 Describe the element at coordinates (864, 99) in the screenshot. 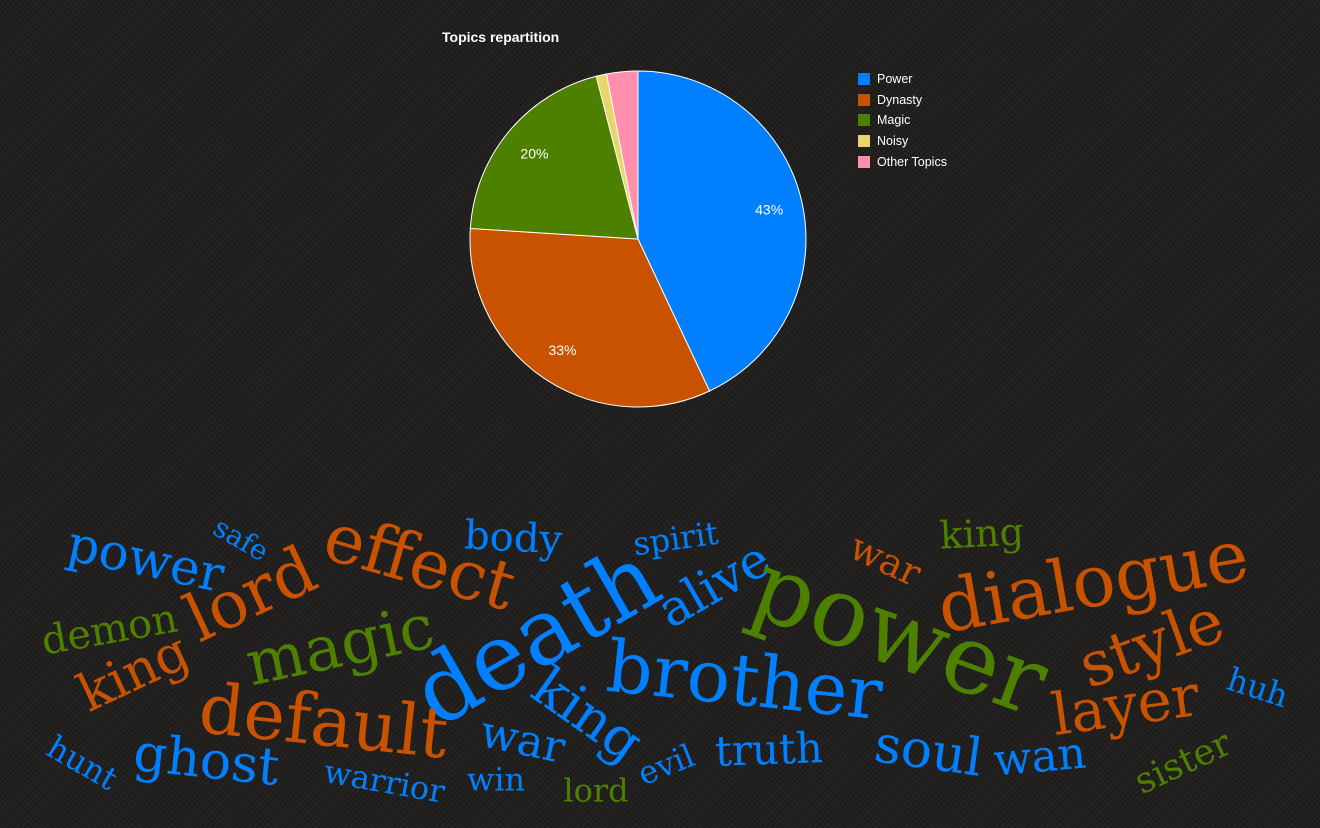

I see `legend-swatch-dynasty` at that location.